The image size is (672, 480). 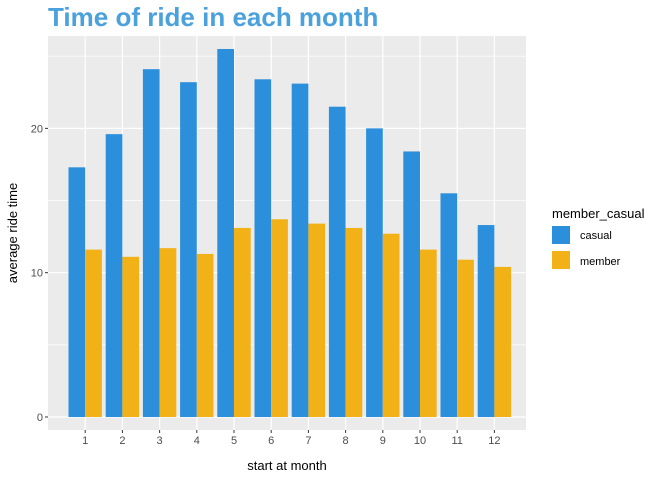 What do you see at coordinates (160, 441) in the screenshot?
I see `x-tick-label: 3` at bounding box center [160, 441].